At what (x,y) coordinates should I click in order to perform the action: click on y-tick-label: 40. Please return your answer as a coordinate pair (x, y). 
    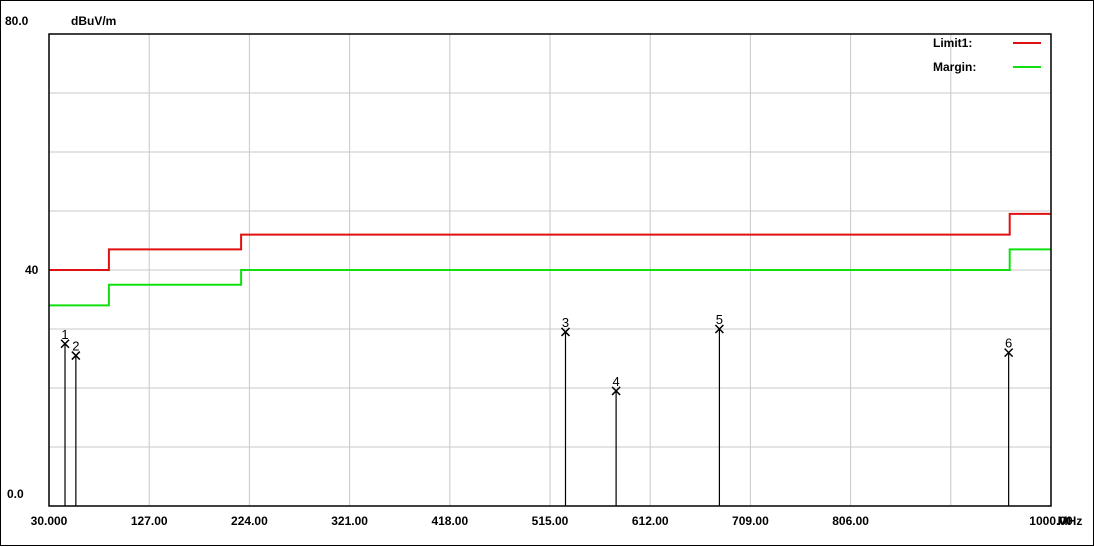
    Looking at the image, I should click on (32, 270).